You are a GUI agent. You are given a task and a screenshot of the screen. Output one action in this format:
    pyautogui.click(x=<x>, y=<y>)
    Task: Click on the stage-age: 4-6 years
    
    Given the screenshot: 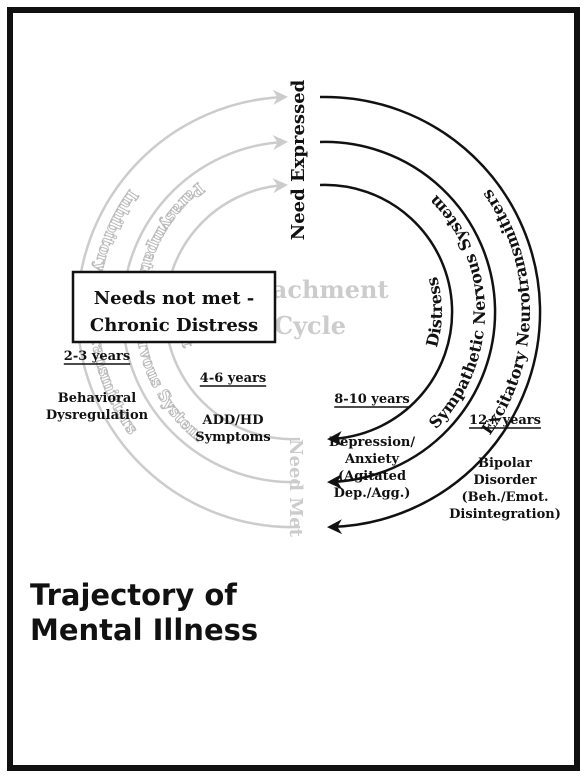 What is the action you would take?
    pyautogui.click(x=233, y=378)
    